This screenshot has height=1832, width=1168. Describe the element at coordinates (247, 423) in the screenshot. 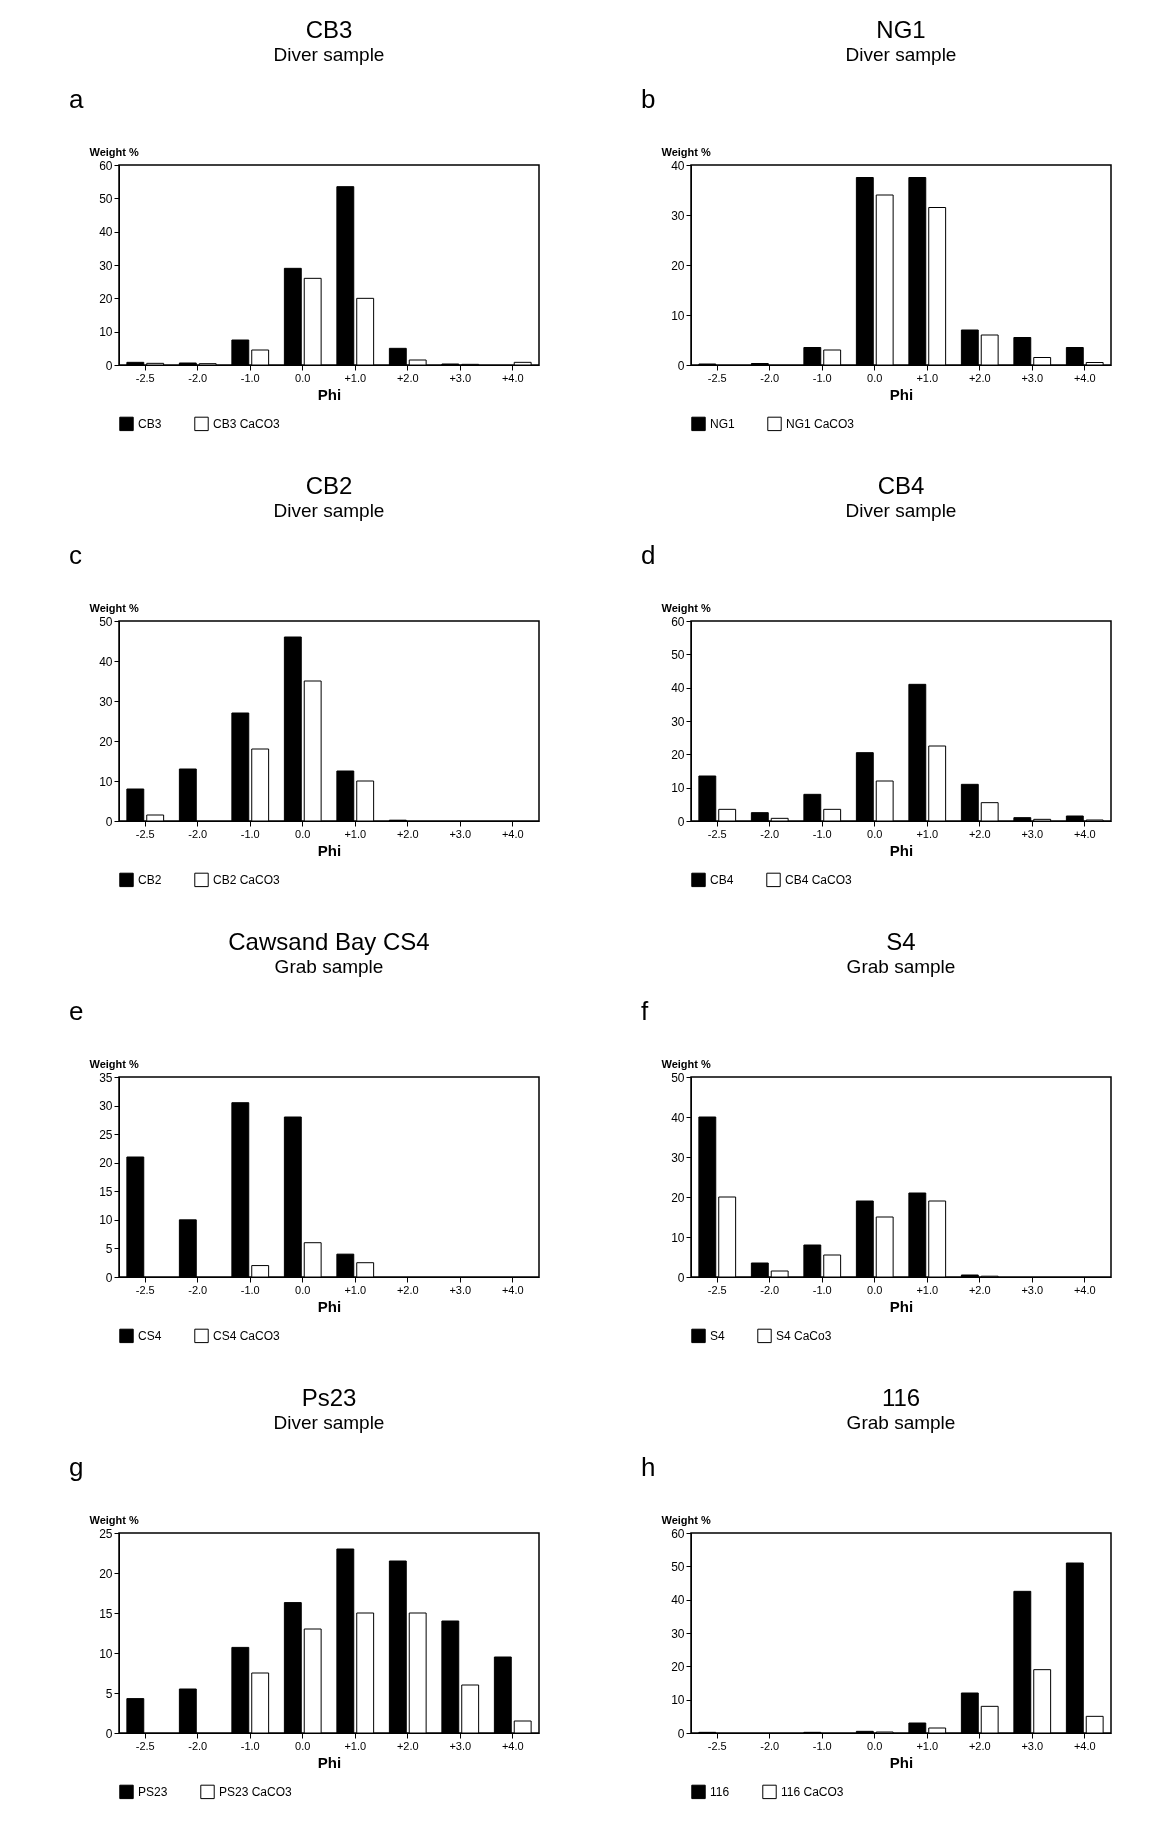

I see `legend-label: CB3 CaCO3` at that location.